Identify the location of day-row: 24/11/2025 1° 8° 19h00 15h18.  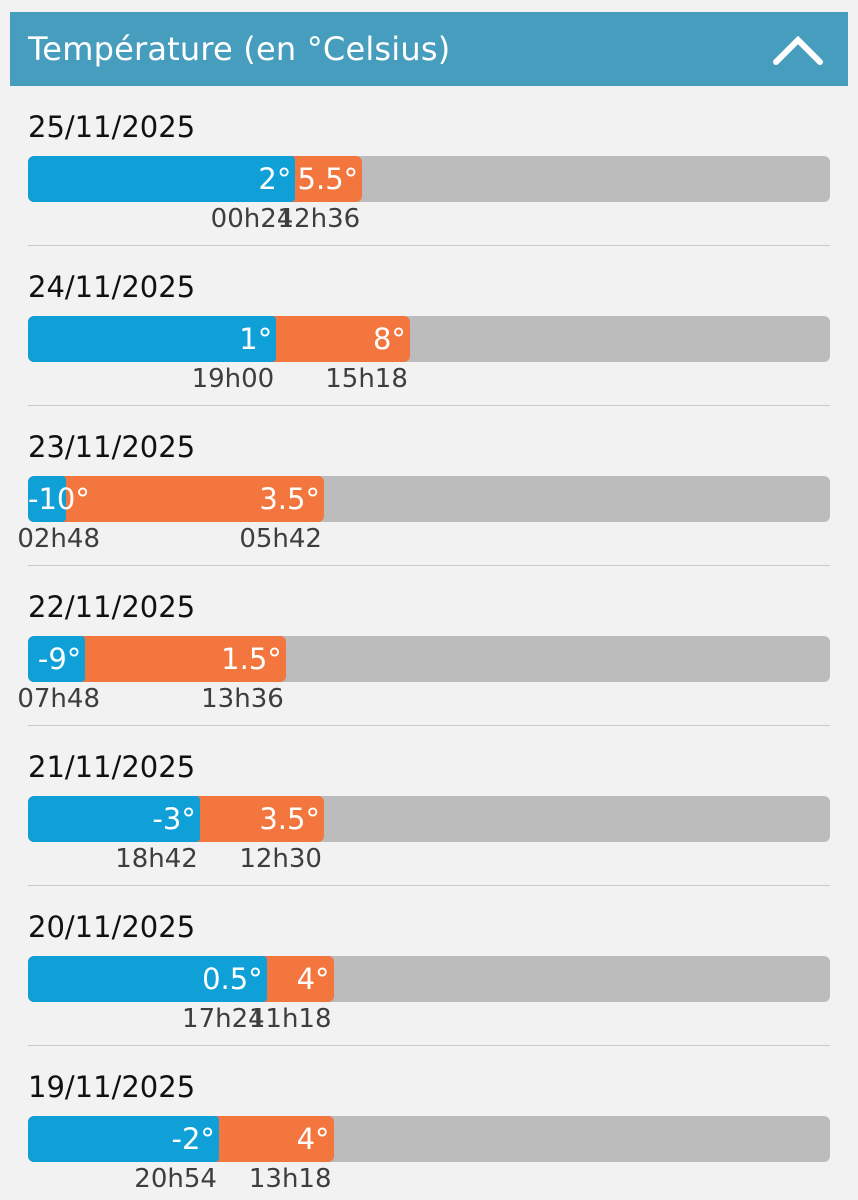
(429, 326).